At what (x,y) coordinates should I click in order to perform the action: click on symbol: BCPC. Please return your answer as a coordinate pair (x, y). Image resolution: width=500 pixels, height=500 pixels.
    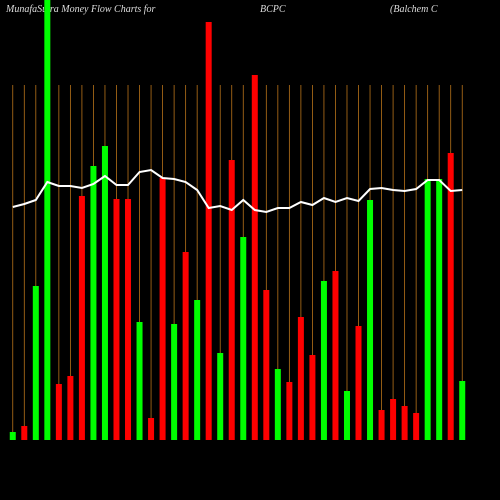
    Looking at the image, I should click on (273, 9).